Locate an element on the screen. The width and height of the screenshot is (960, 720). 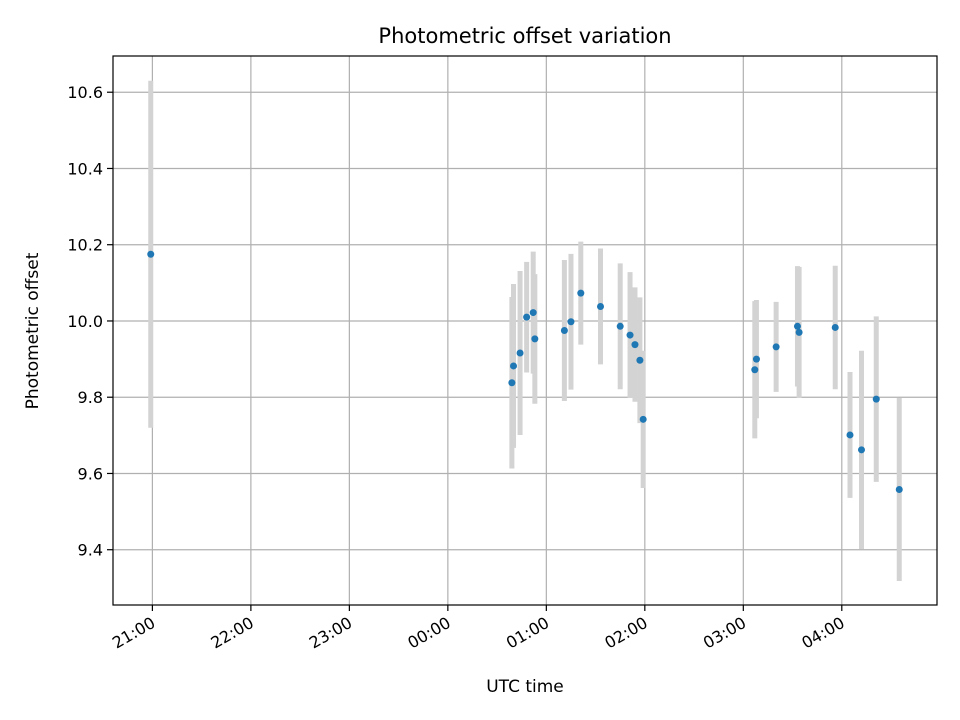
y-tick-label: 10.2 is located at coordinates (85, 245).